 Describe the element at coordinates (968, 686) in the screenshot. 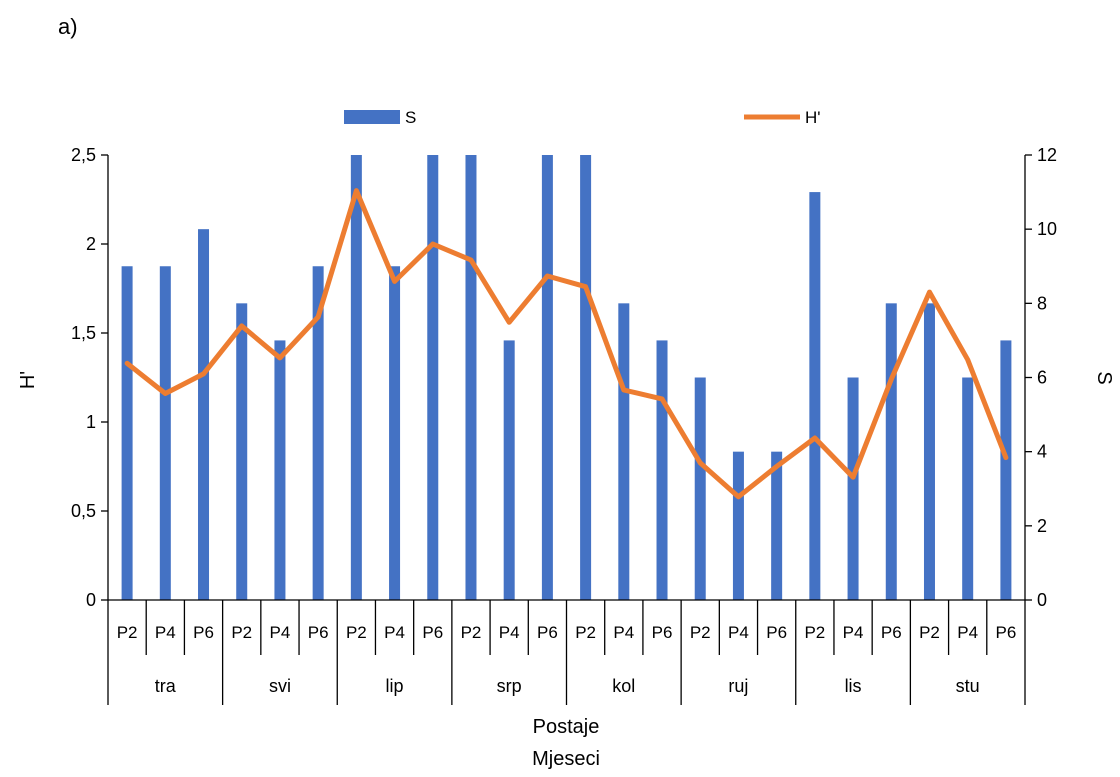

I see `x-tick-label-month: stu` at that location.